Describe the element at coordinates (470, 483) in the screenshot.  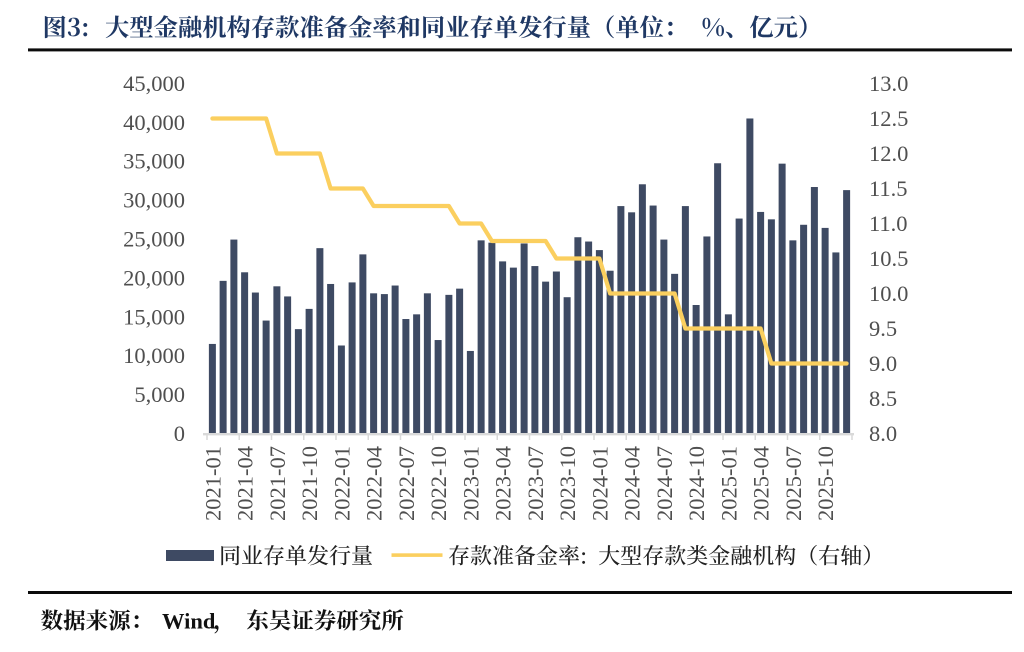
I see `svg-text: 2023-01` at that location.